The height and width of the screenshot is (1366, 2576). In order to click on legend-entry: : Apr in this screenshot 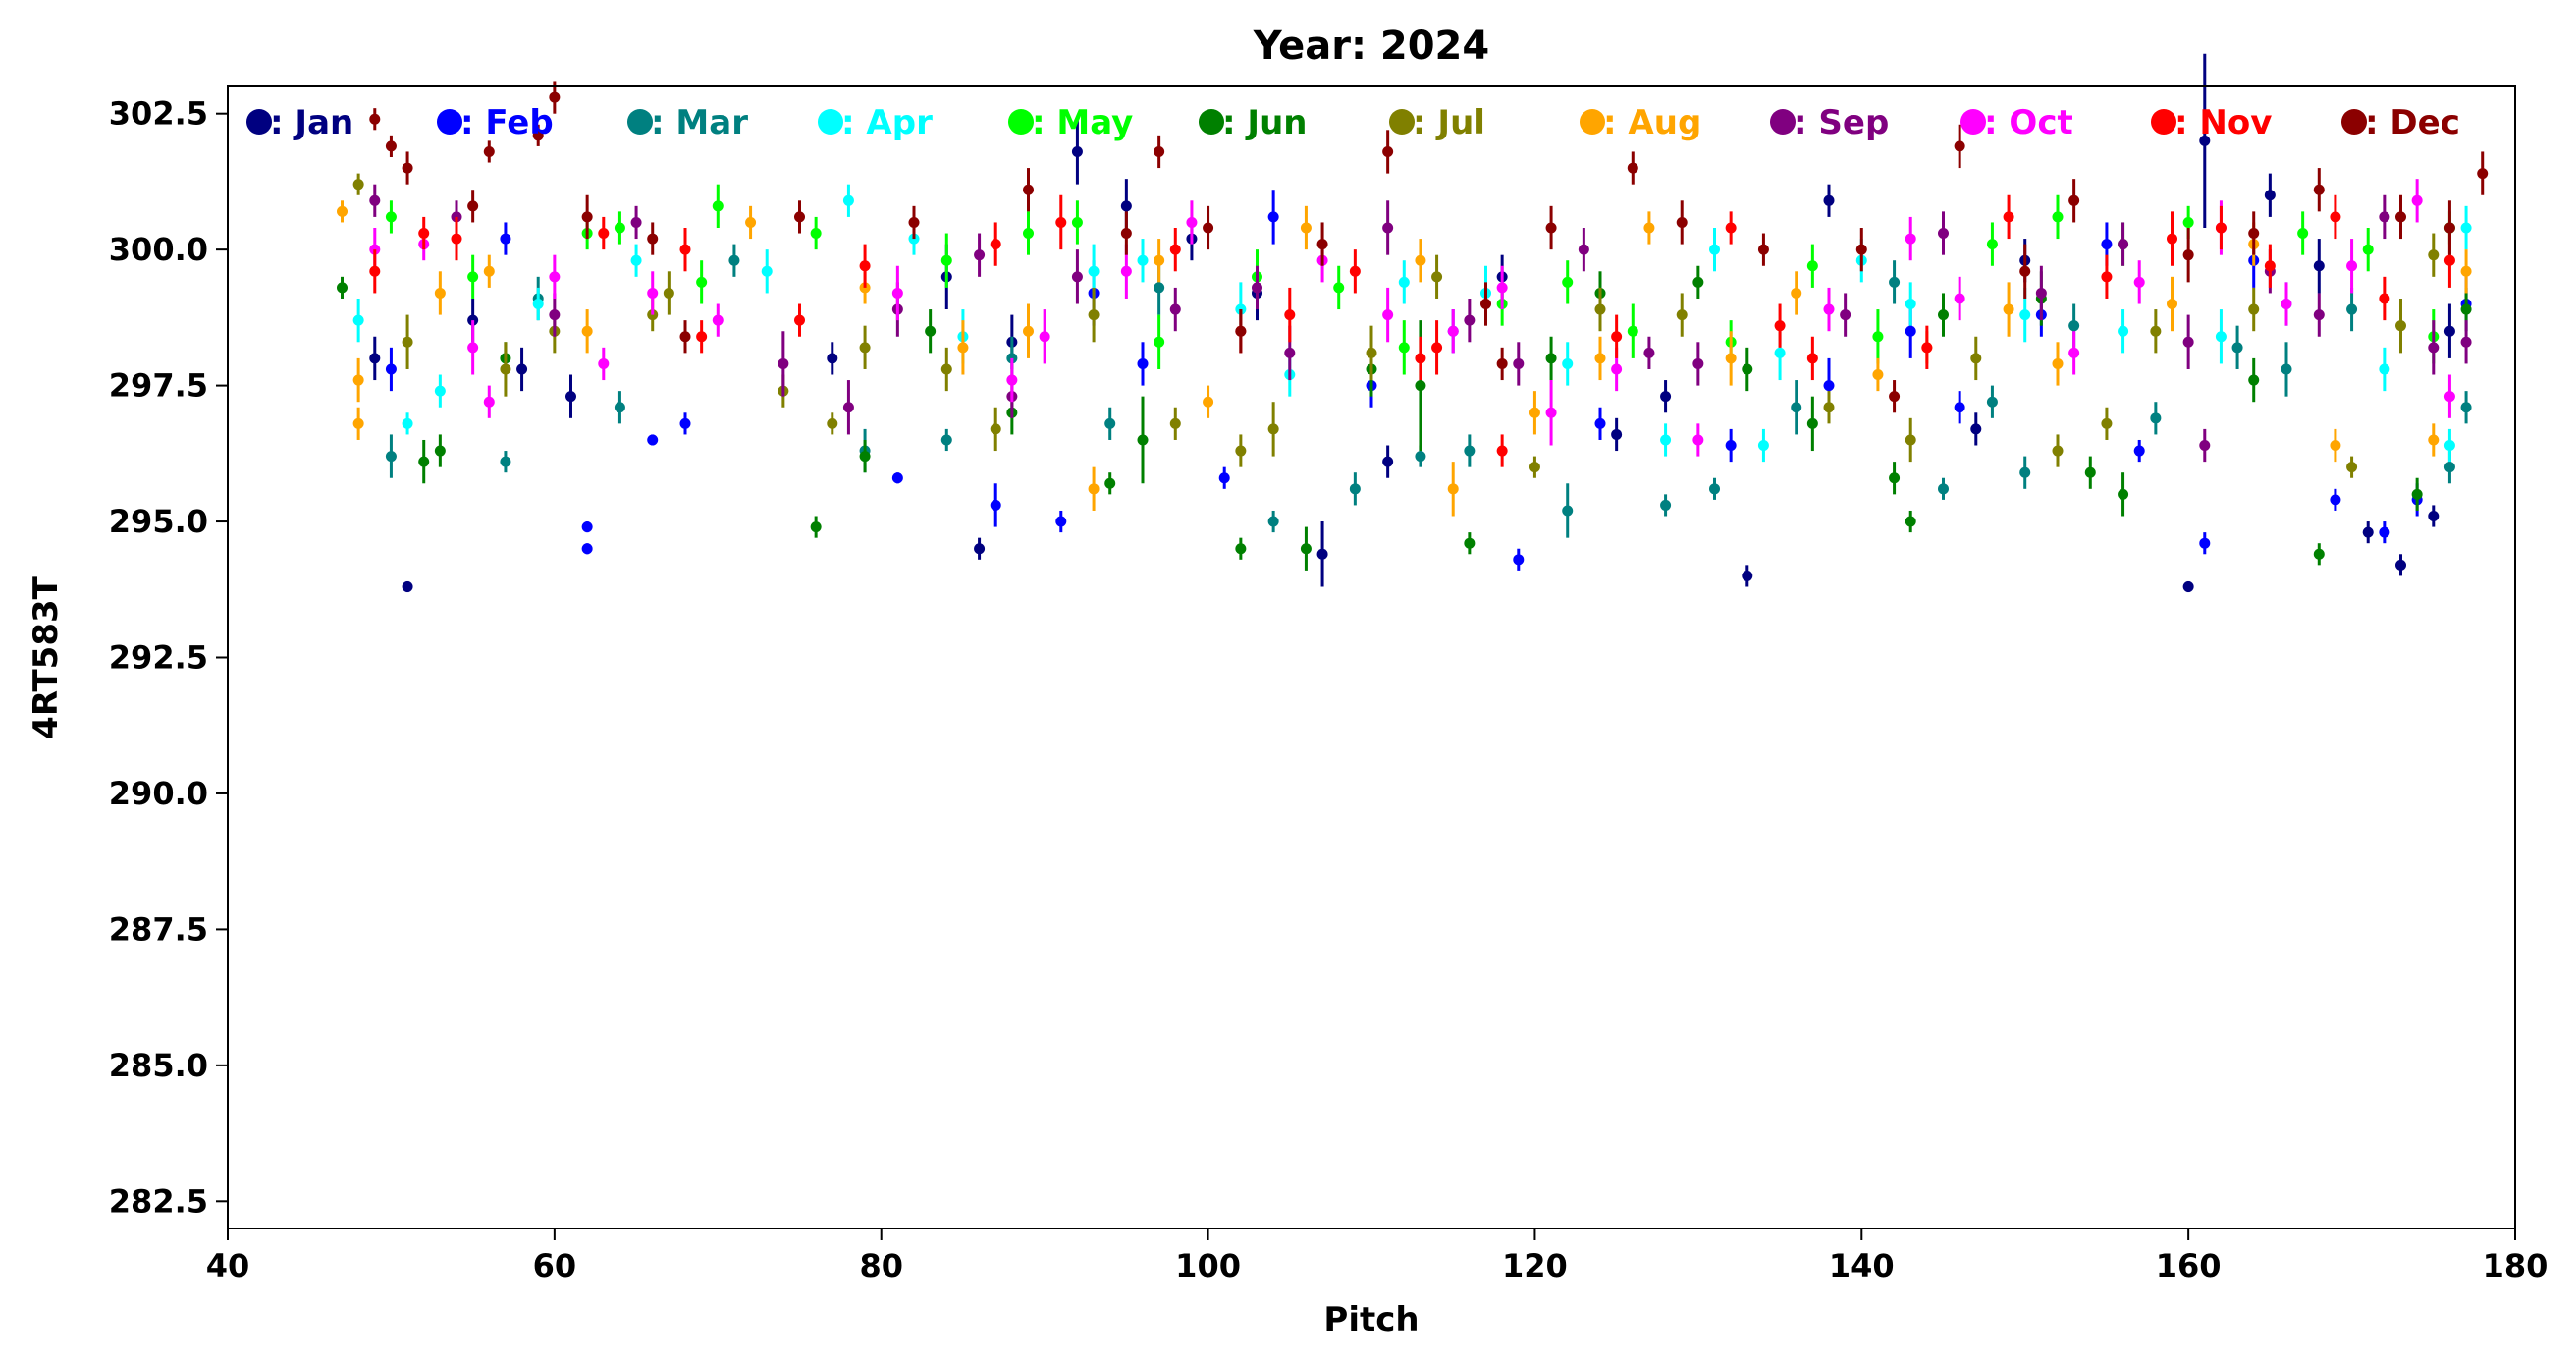, I will do `click(875, 123)`.